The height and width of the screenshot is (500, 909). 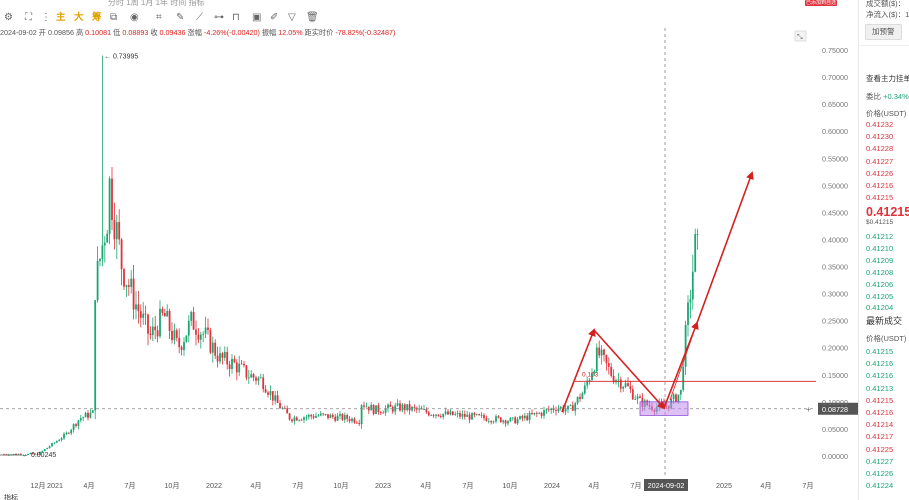 I want to click on price-tick: 0.45000, so click(x=835, y=212).